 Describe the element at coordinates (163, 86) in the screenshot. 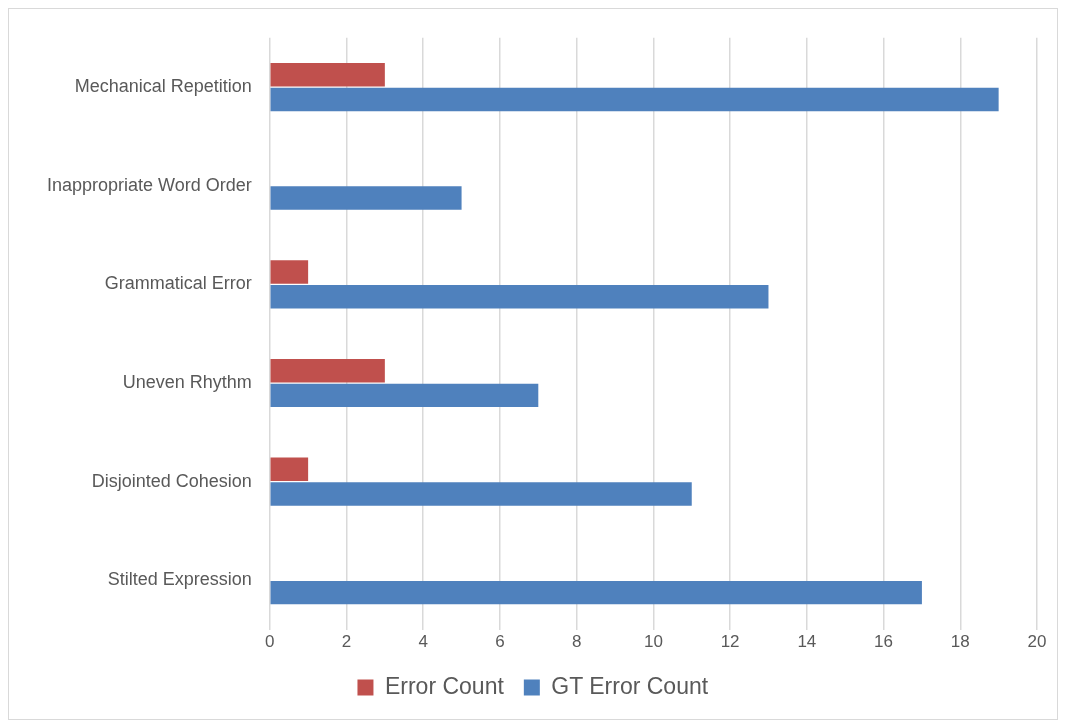

I see `y-tick-label: Mechanical Repetition` at that location.